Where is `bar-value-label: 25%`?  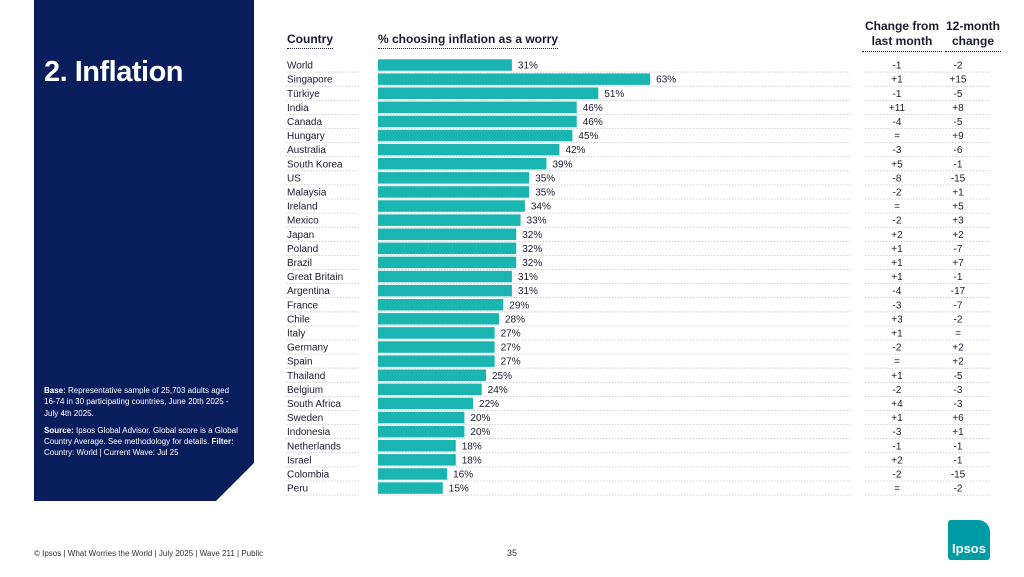 bar-value-label: 25% is located at coordinates (502, 376).